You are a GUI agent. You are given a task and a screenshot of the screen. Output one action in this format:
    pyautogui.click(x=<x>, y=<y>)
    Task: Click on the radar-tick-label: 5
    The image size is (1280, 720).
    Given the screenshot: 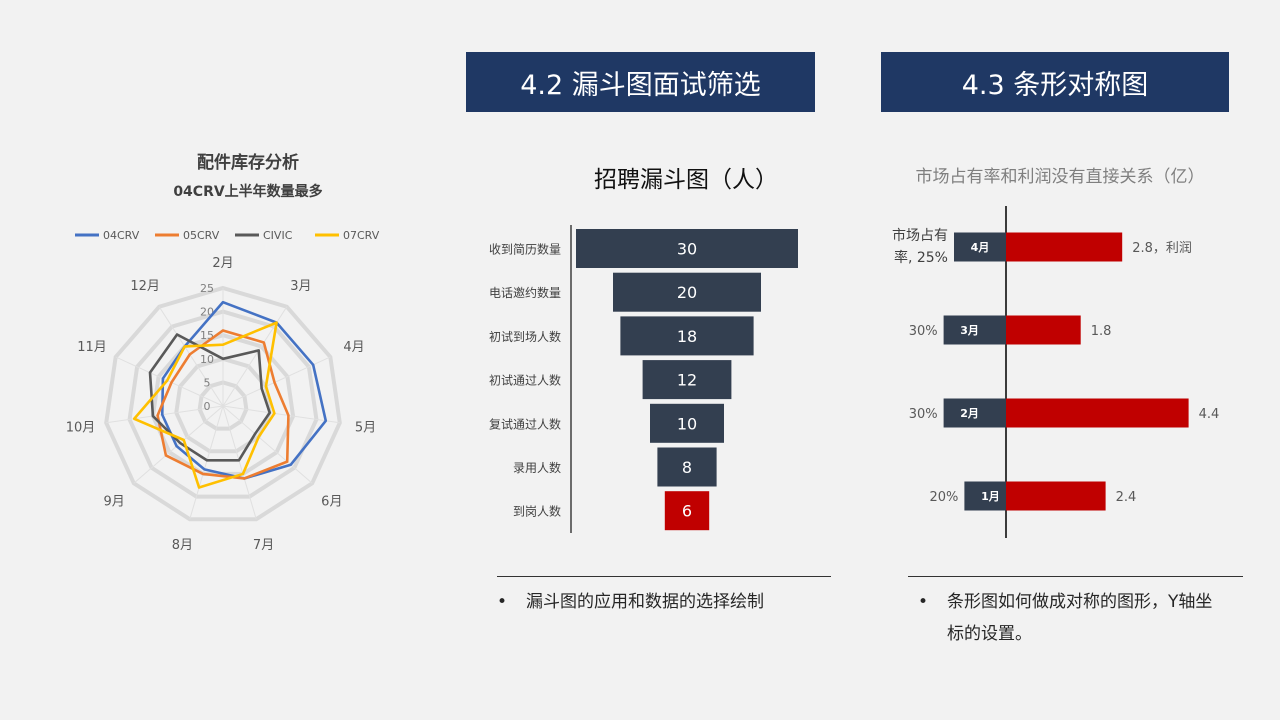 What is the action you would take?
    pyautogui.click(x=207, y=382)
    